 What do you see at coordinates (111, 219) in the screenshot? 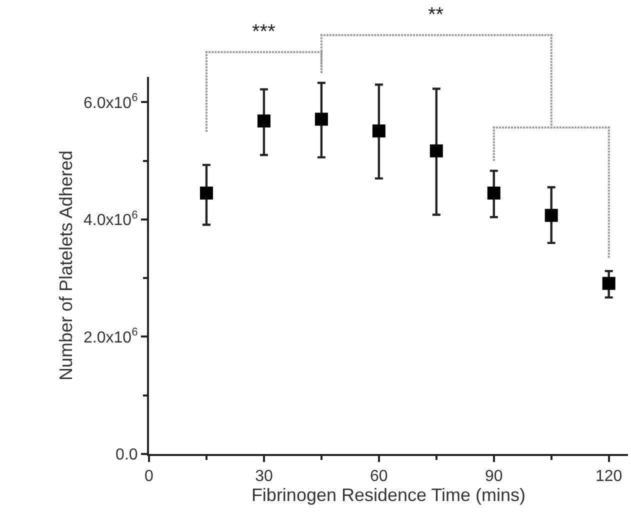
I see `y-tick-label: 4.0x10$^{6}$` at bounding box center [111, 219].